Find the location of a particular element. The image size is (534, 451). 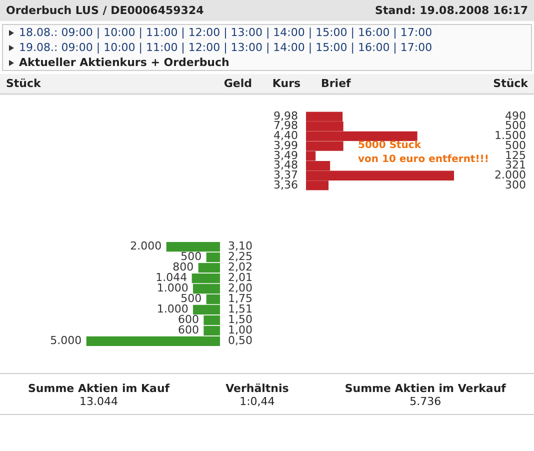

text: 1:0,44 is located at coordinates (257, 401).